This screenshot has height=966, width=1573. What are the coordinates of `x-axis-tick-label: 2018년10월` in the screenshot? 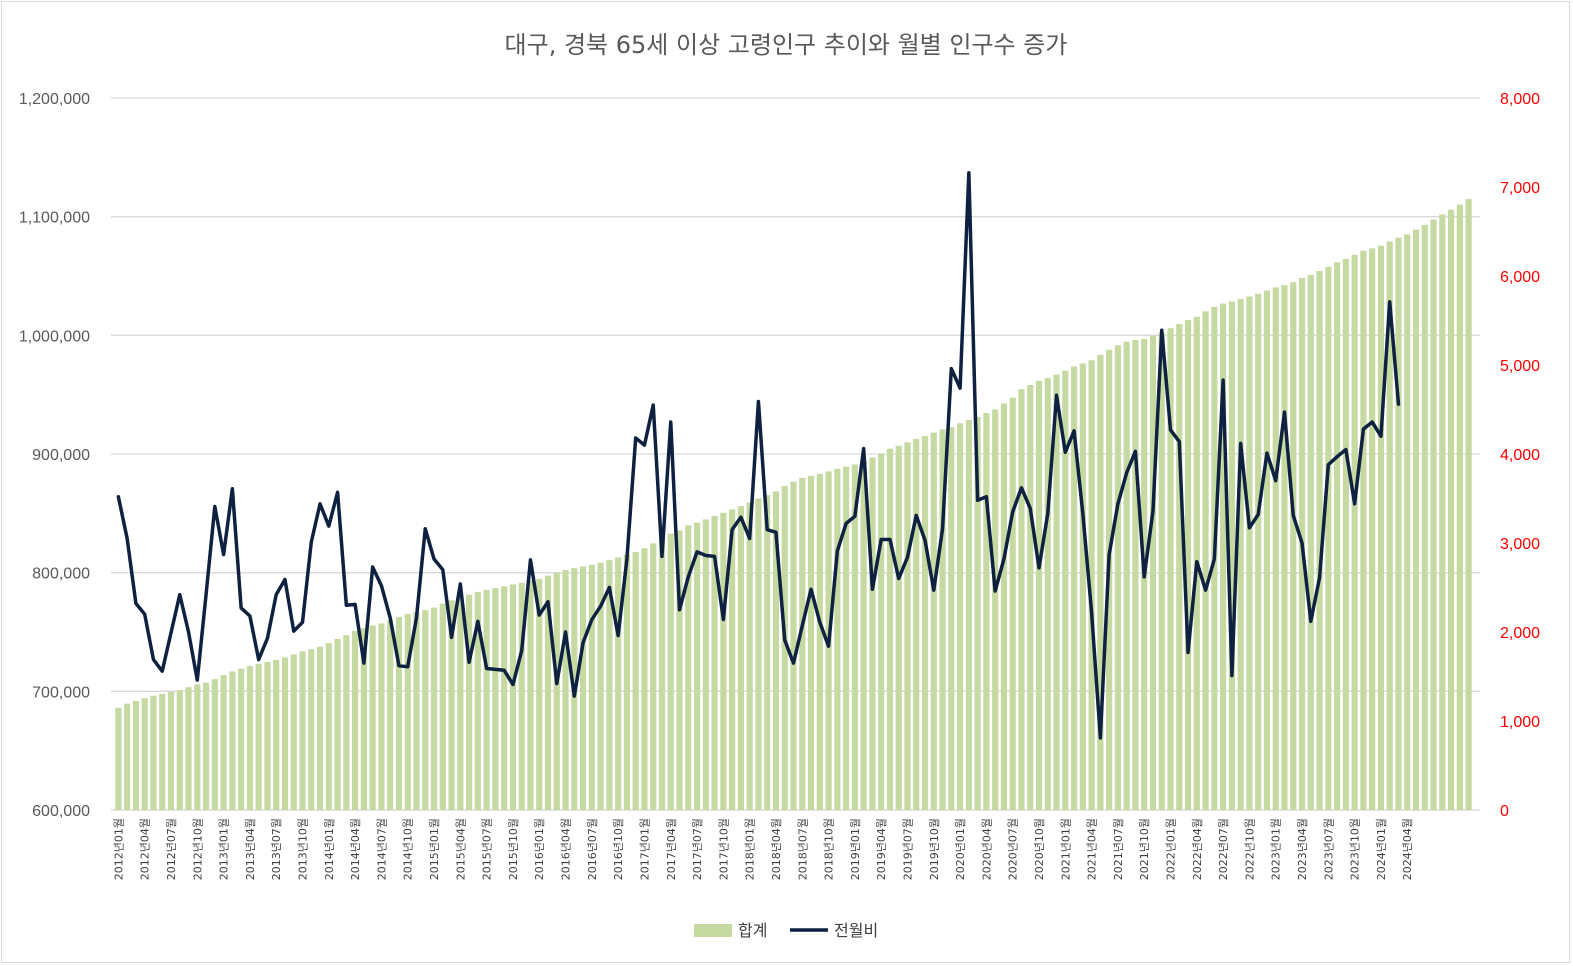 It's located at (829, 849).